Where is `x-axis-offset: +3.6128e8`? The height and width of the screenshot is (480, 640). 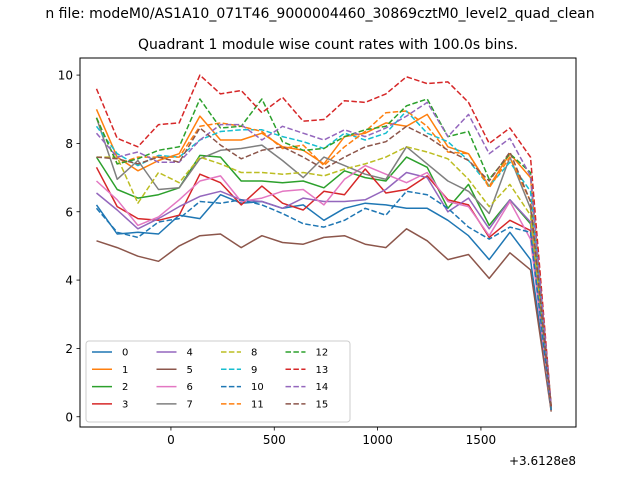 x-axis-offset: +3.6128e8 is located at coordinates (542, 461).